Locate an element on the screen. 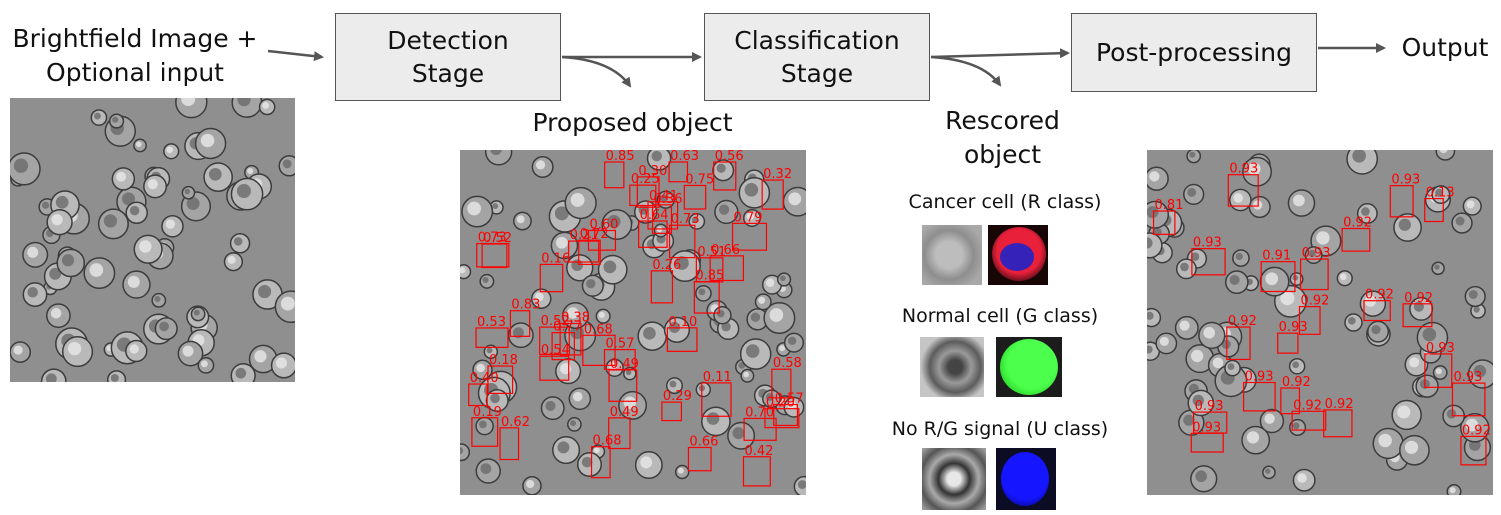 This screenshot has height=515, width=1501. normal-cell-fluorescence-thumb is located at coordinates (1029, 367).